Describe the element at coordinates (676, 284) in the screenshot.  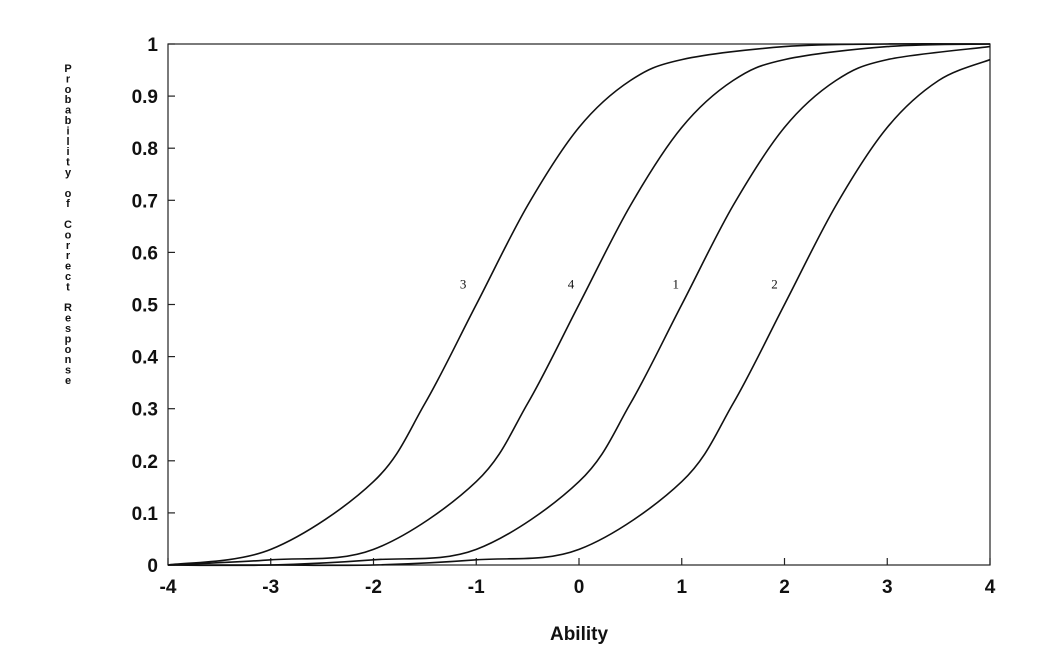
I see `curve-label: 1` at that location.